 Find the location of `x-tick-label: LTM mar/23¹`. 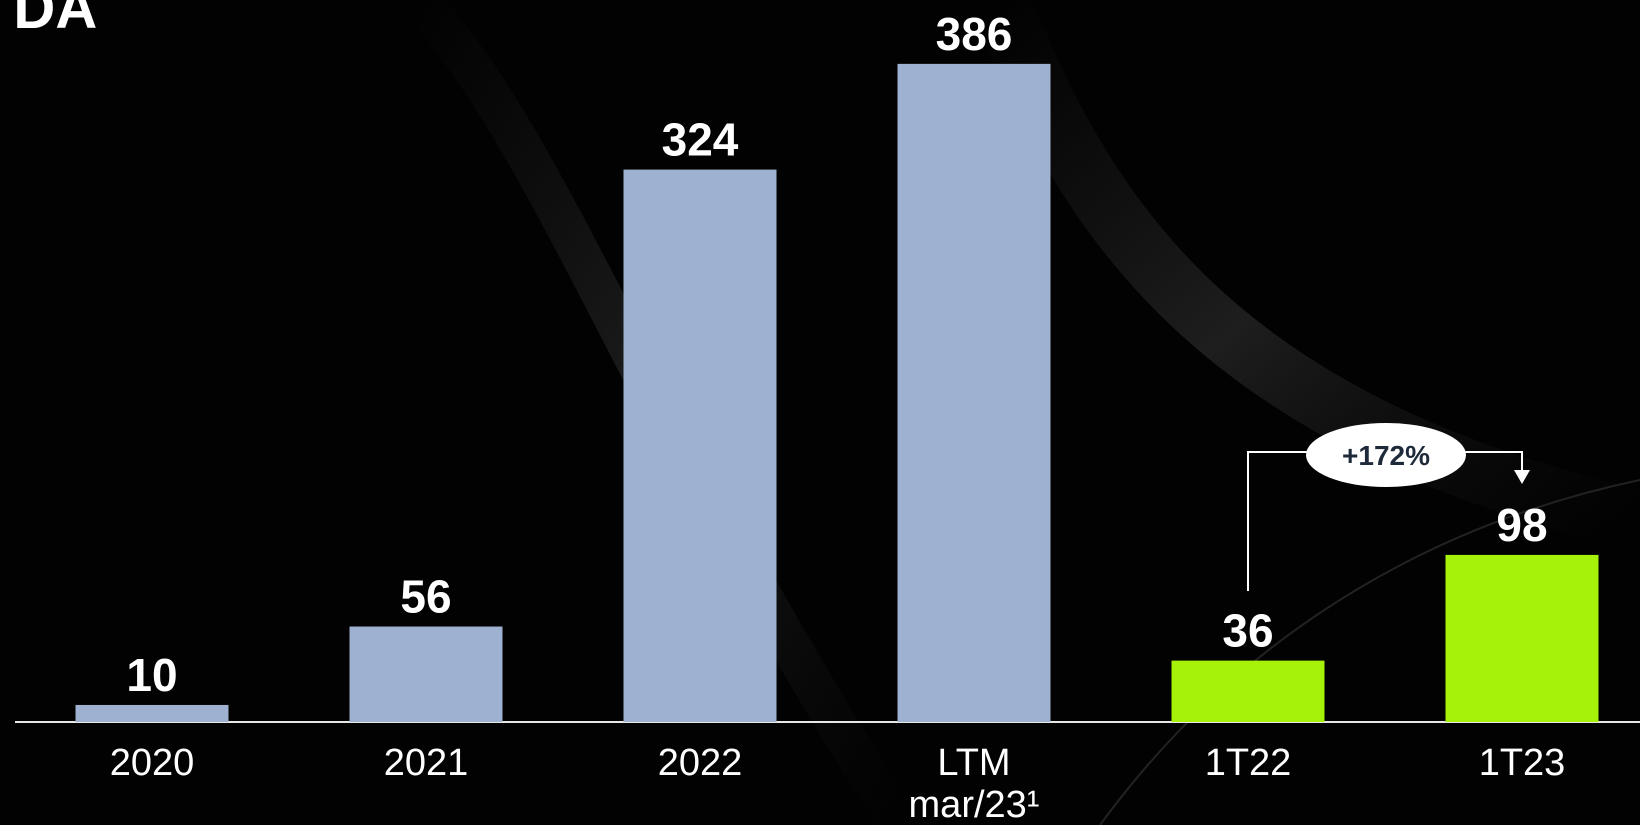

x-tick-label: LTM mar/23¹ is located at coordinates (974, 783).